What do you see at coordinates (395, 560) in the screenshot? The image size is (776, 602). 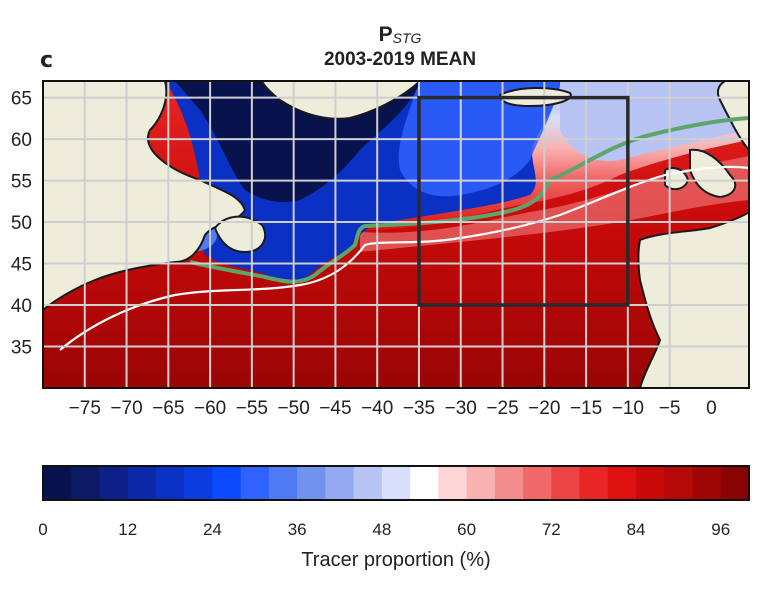 I see `colorbar-label: Tracer proportion (%)` at bounding box center [395, 560].